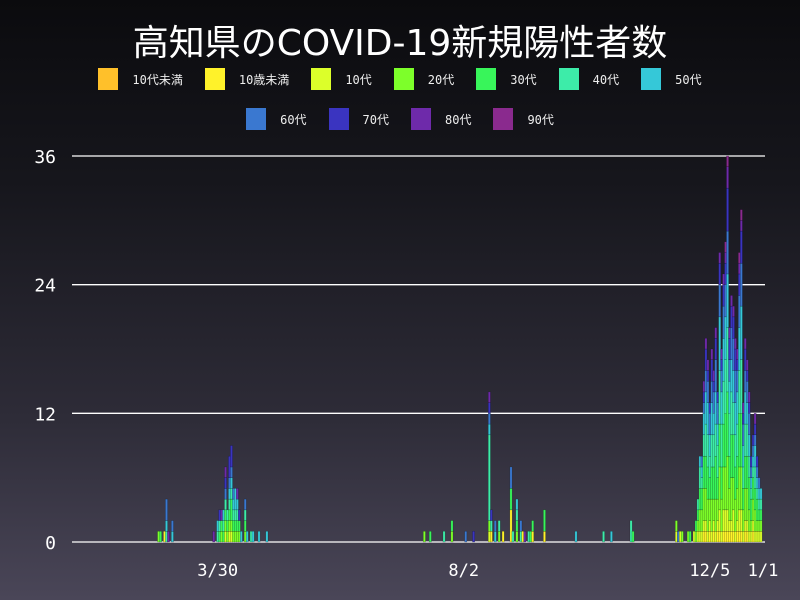 This screenshot has height=600, width=800. I want to click on legend-label: 50代, so click(688, 79).